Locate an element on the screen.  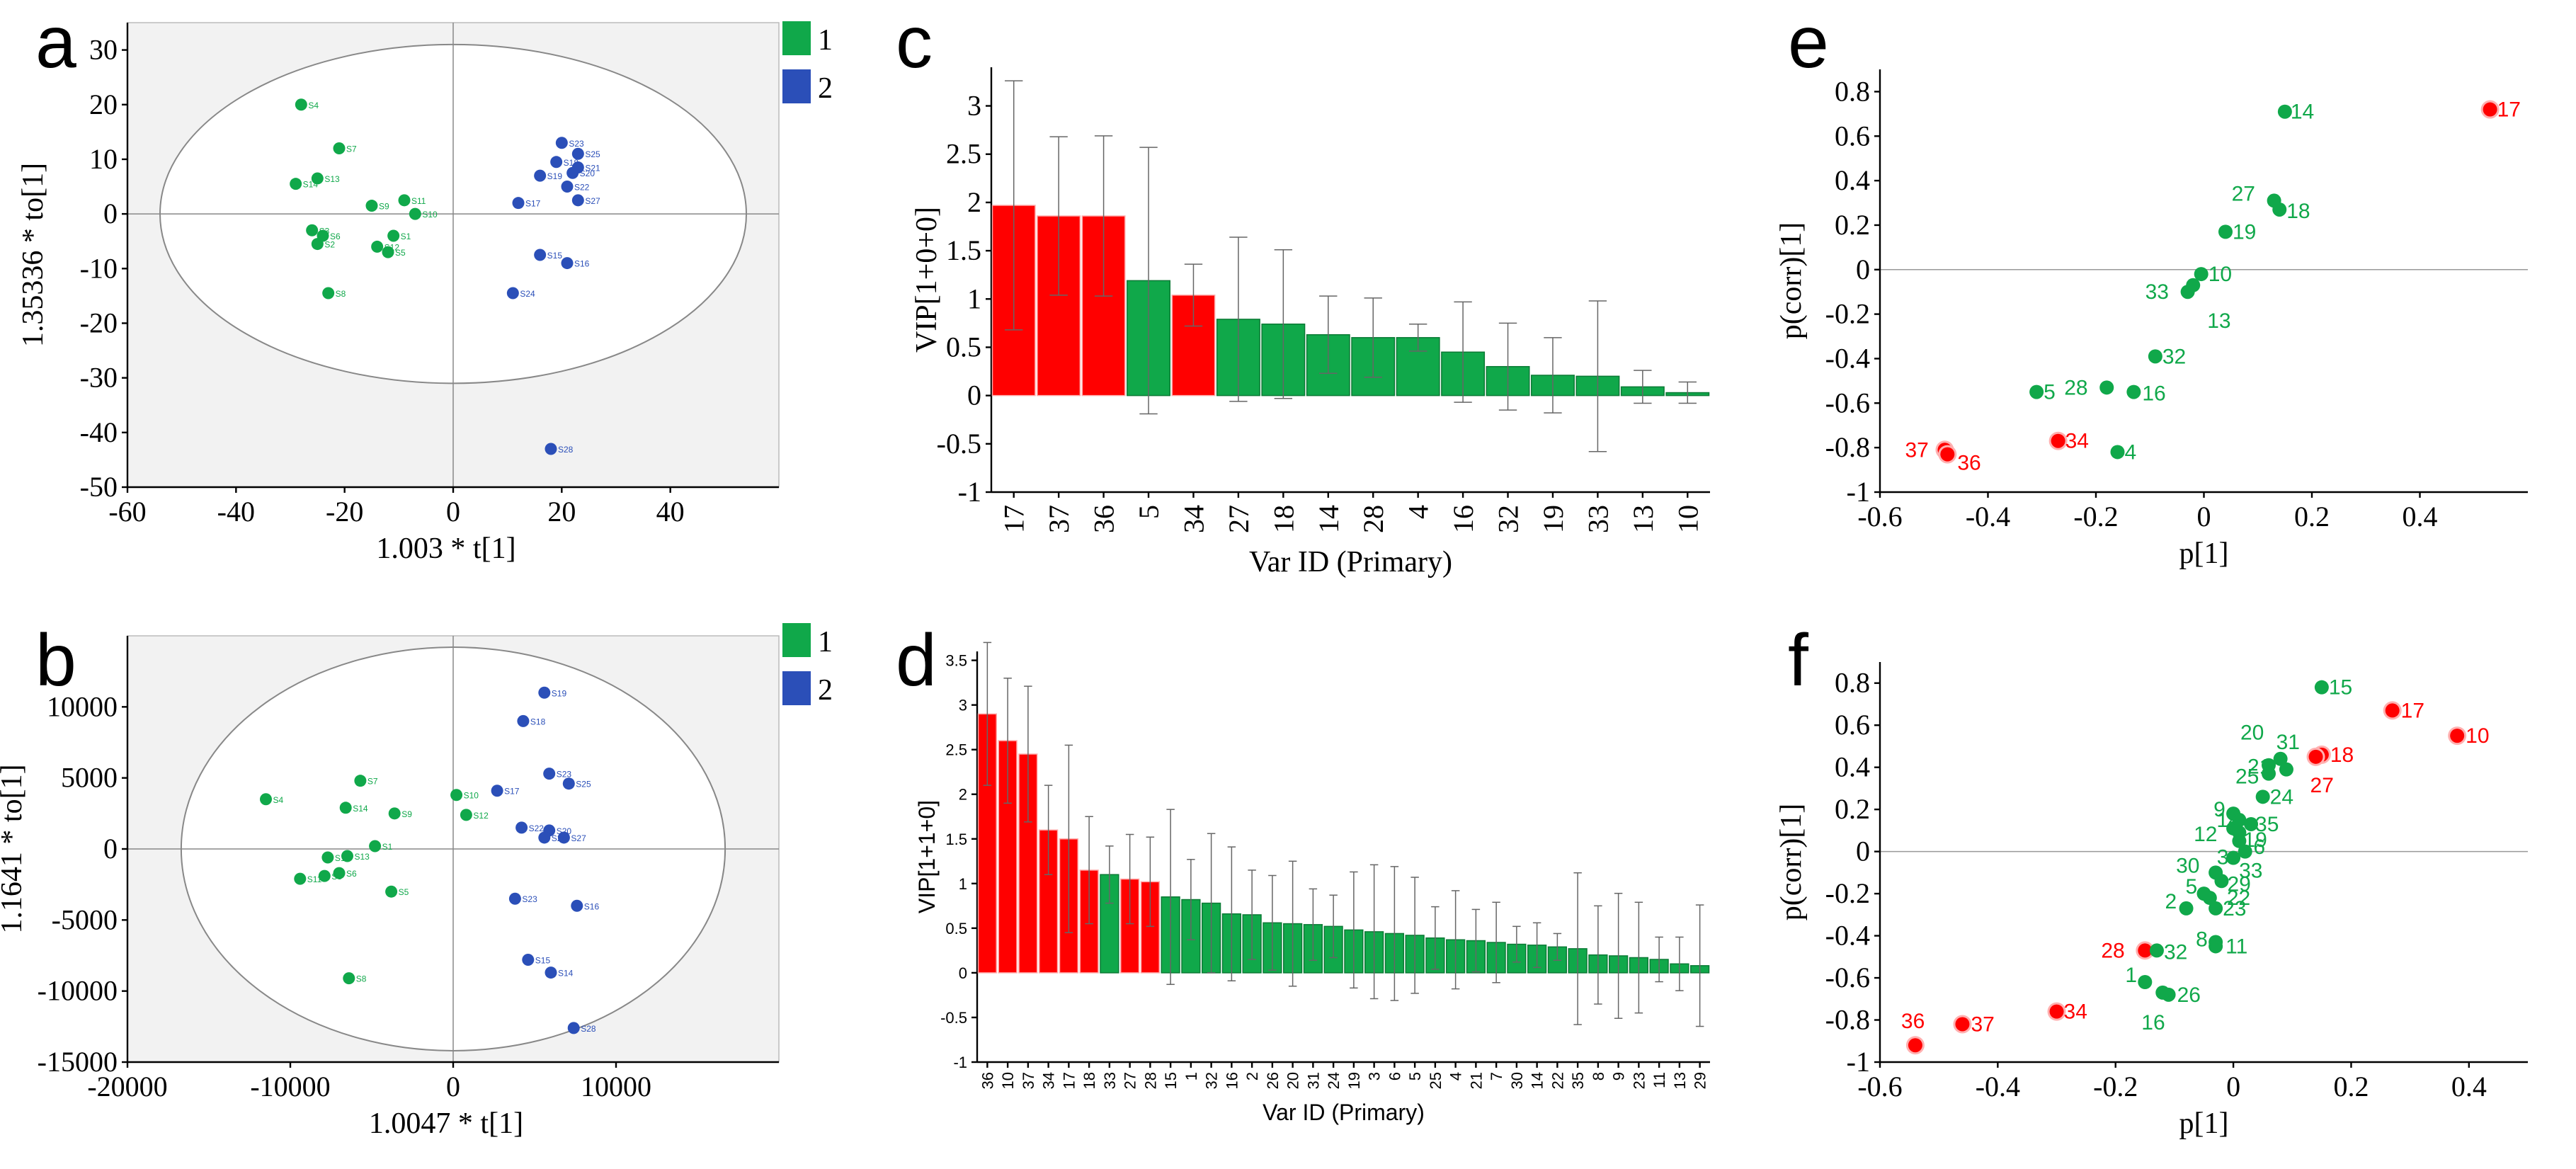
y-tick-label: 5000 is located at coordinates (89, 778).